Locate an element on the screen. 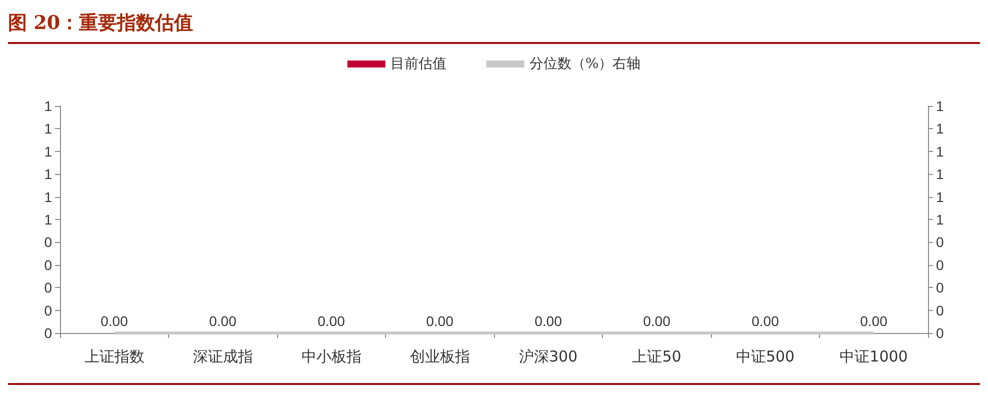  x-tick-label: 中证500 is located at coordinates (765, 357).